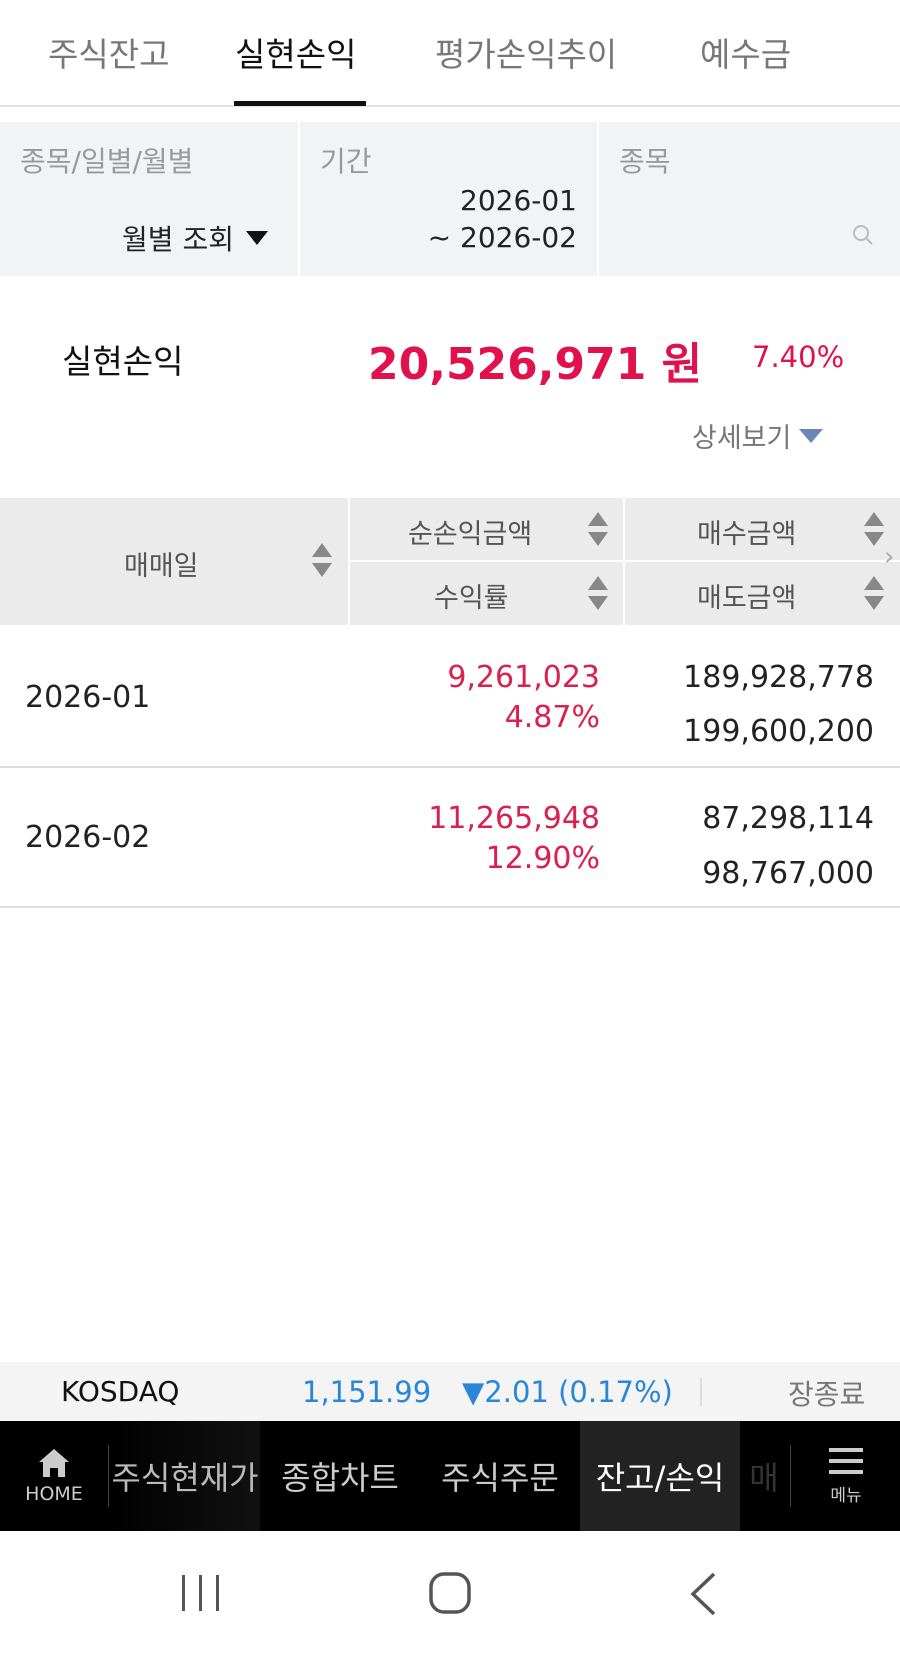 This screenshot has width=900, height=1658. Describe the element at coordinates (742, 438) in the screenshot. I see `detail-label: 상세보기` at that location.